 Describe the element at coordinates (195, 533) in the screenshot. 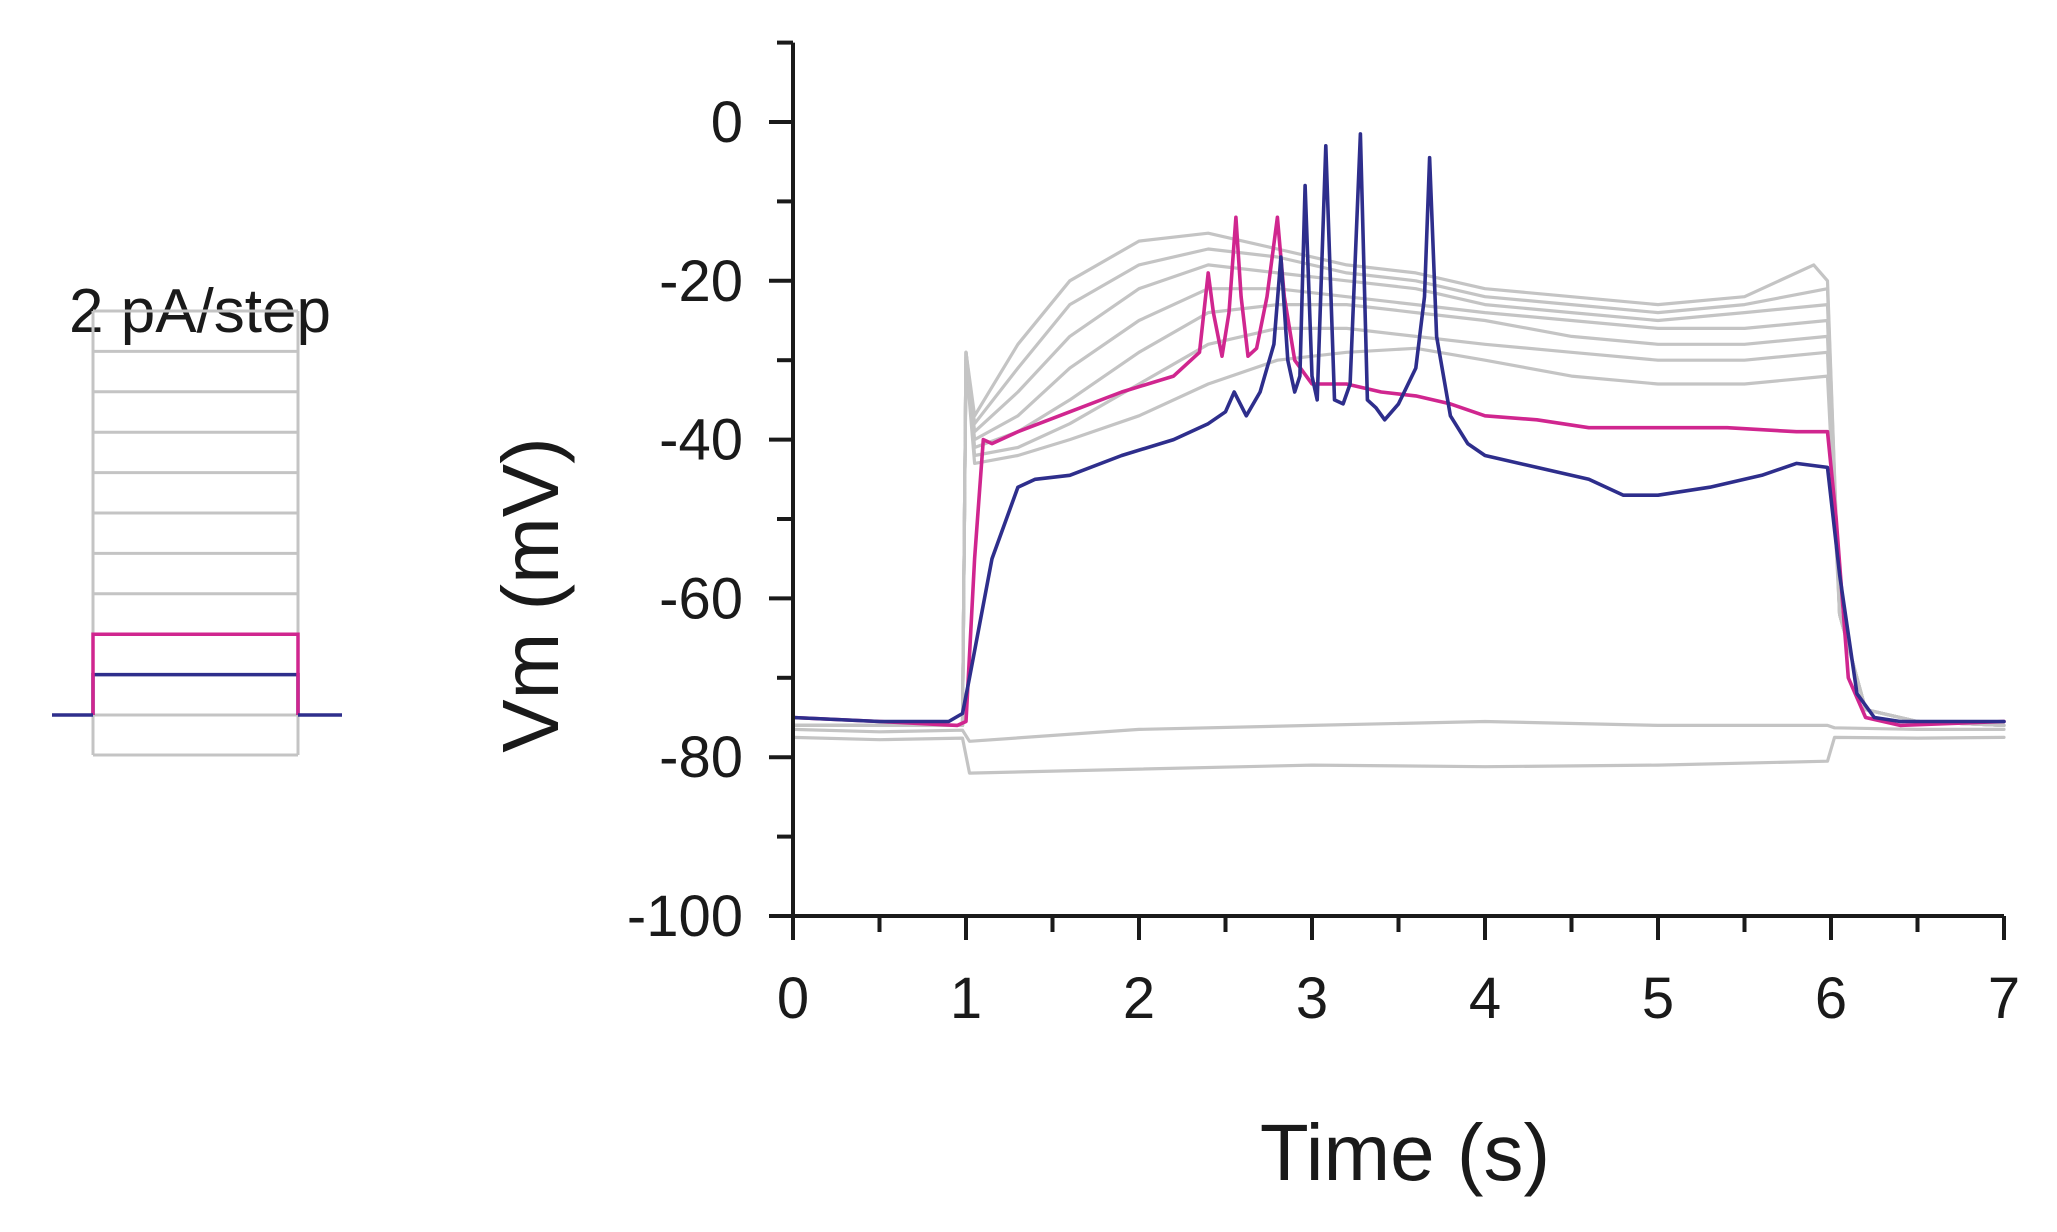

I see `stimulus-gray-steps` at that location.